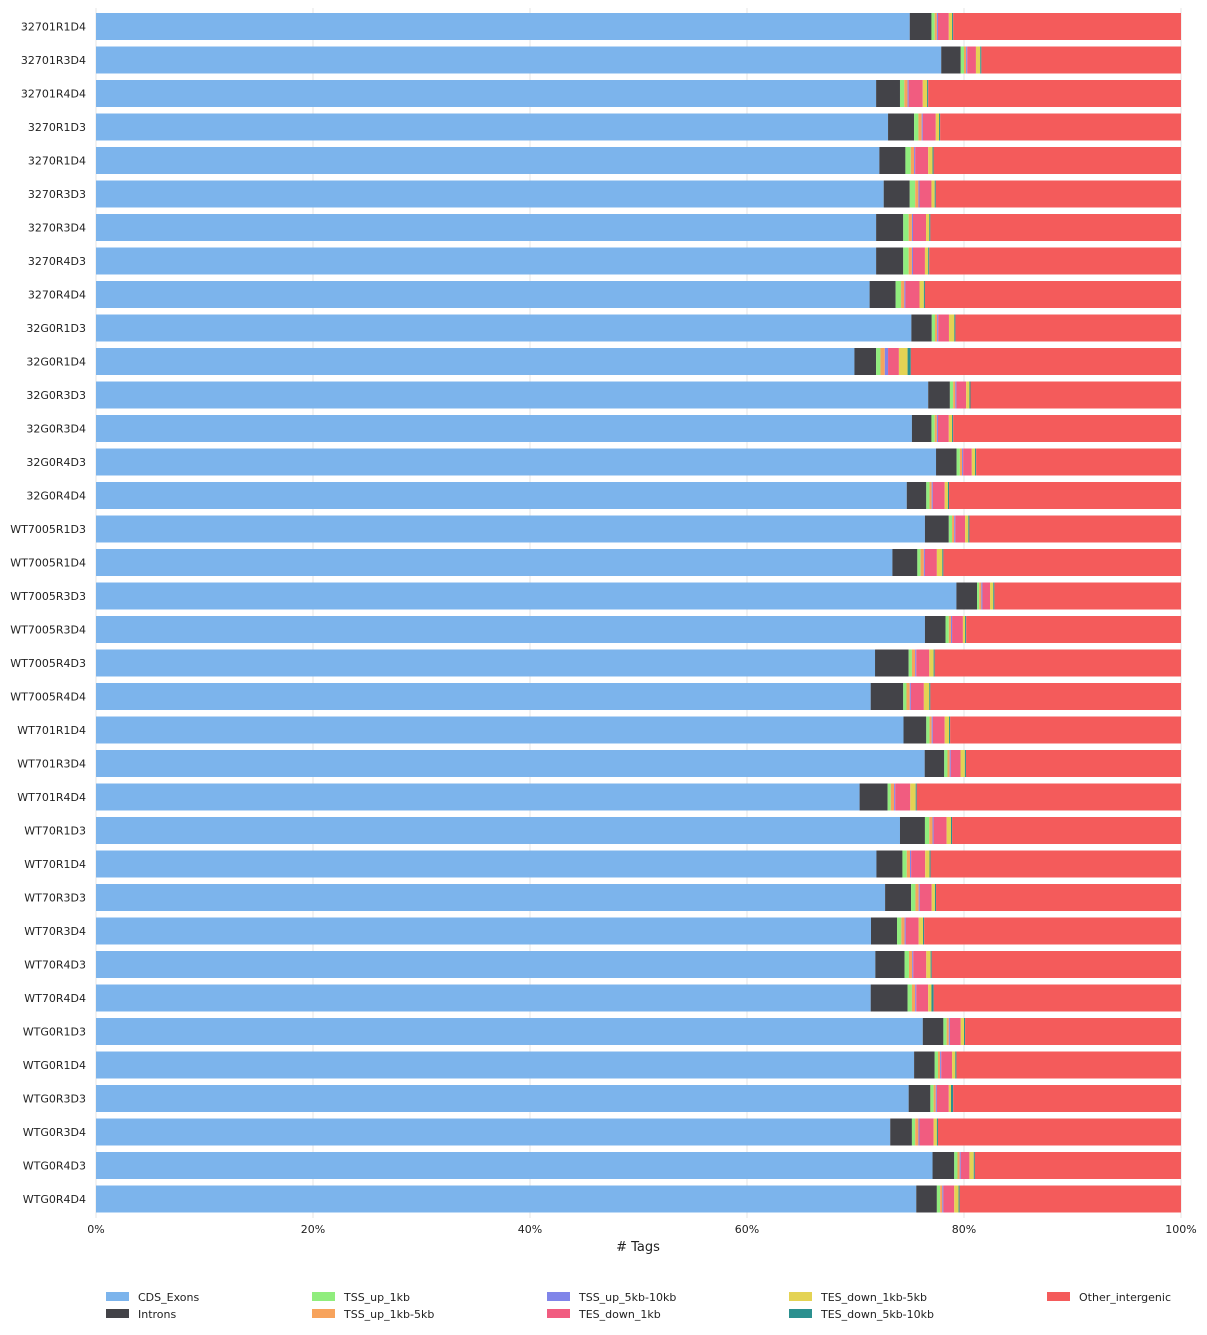 The image size is (1207, 1335). I want to click on bar-3270r3d4-tss-up-1kb-5kb, so click(910, 227).